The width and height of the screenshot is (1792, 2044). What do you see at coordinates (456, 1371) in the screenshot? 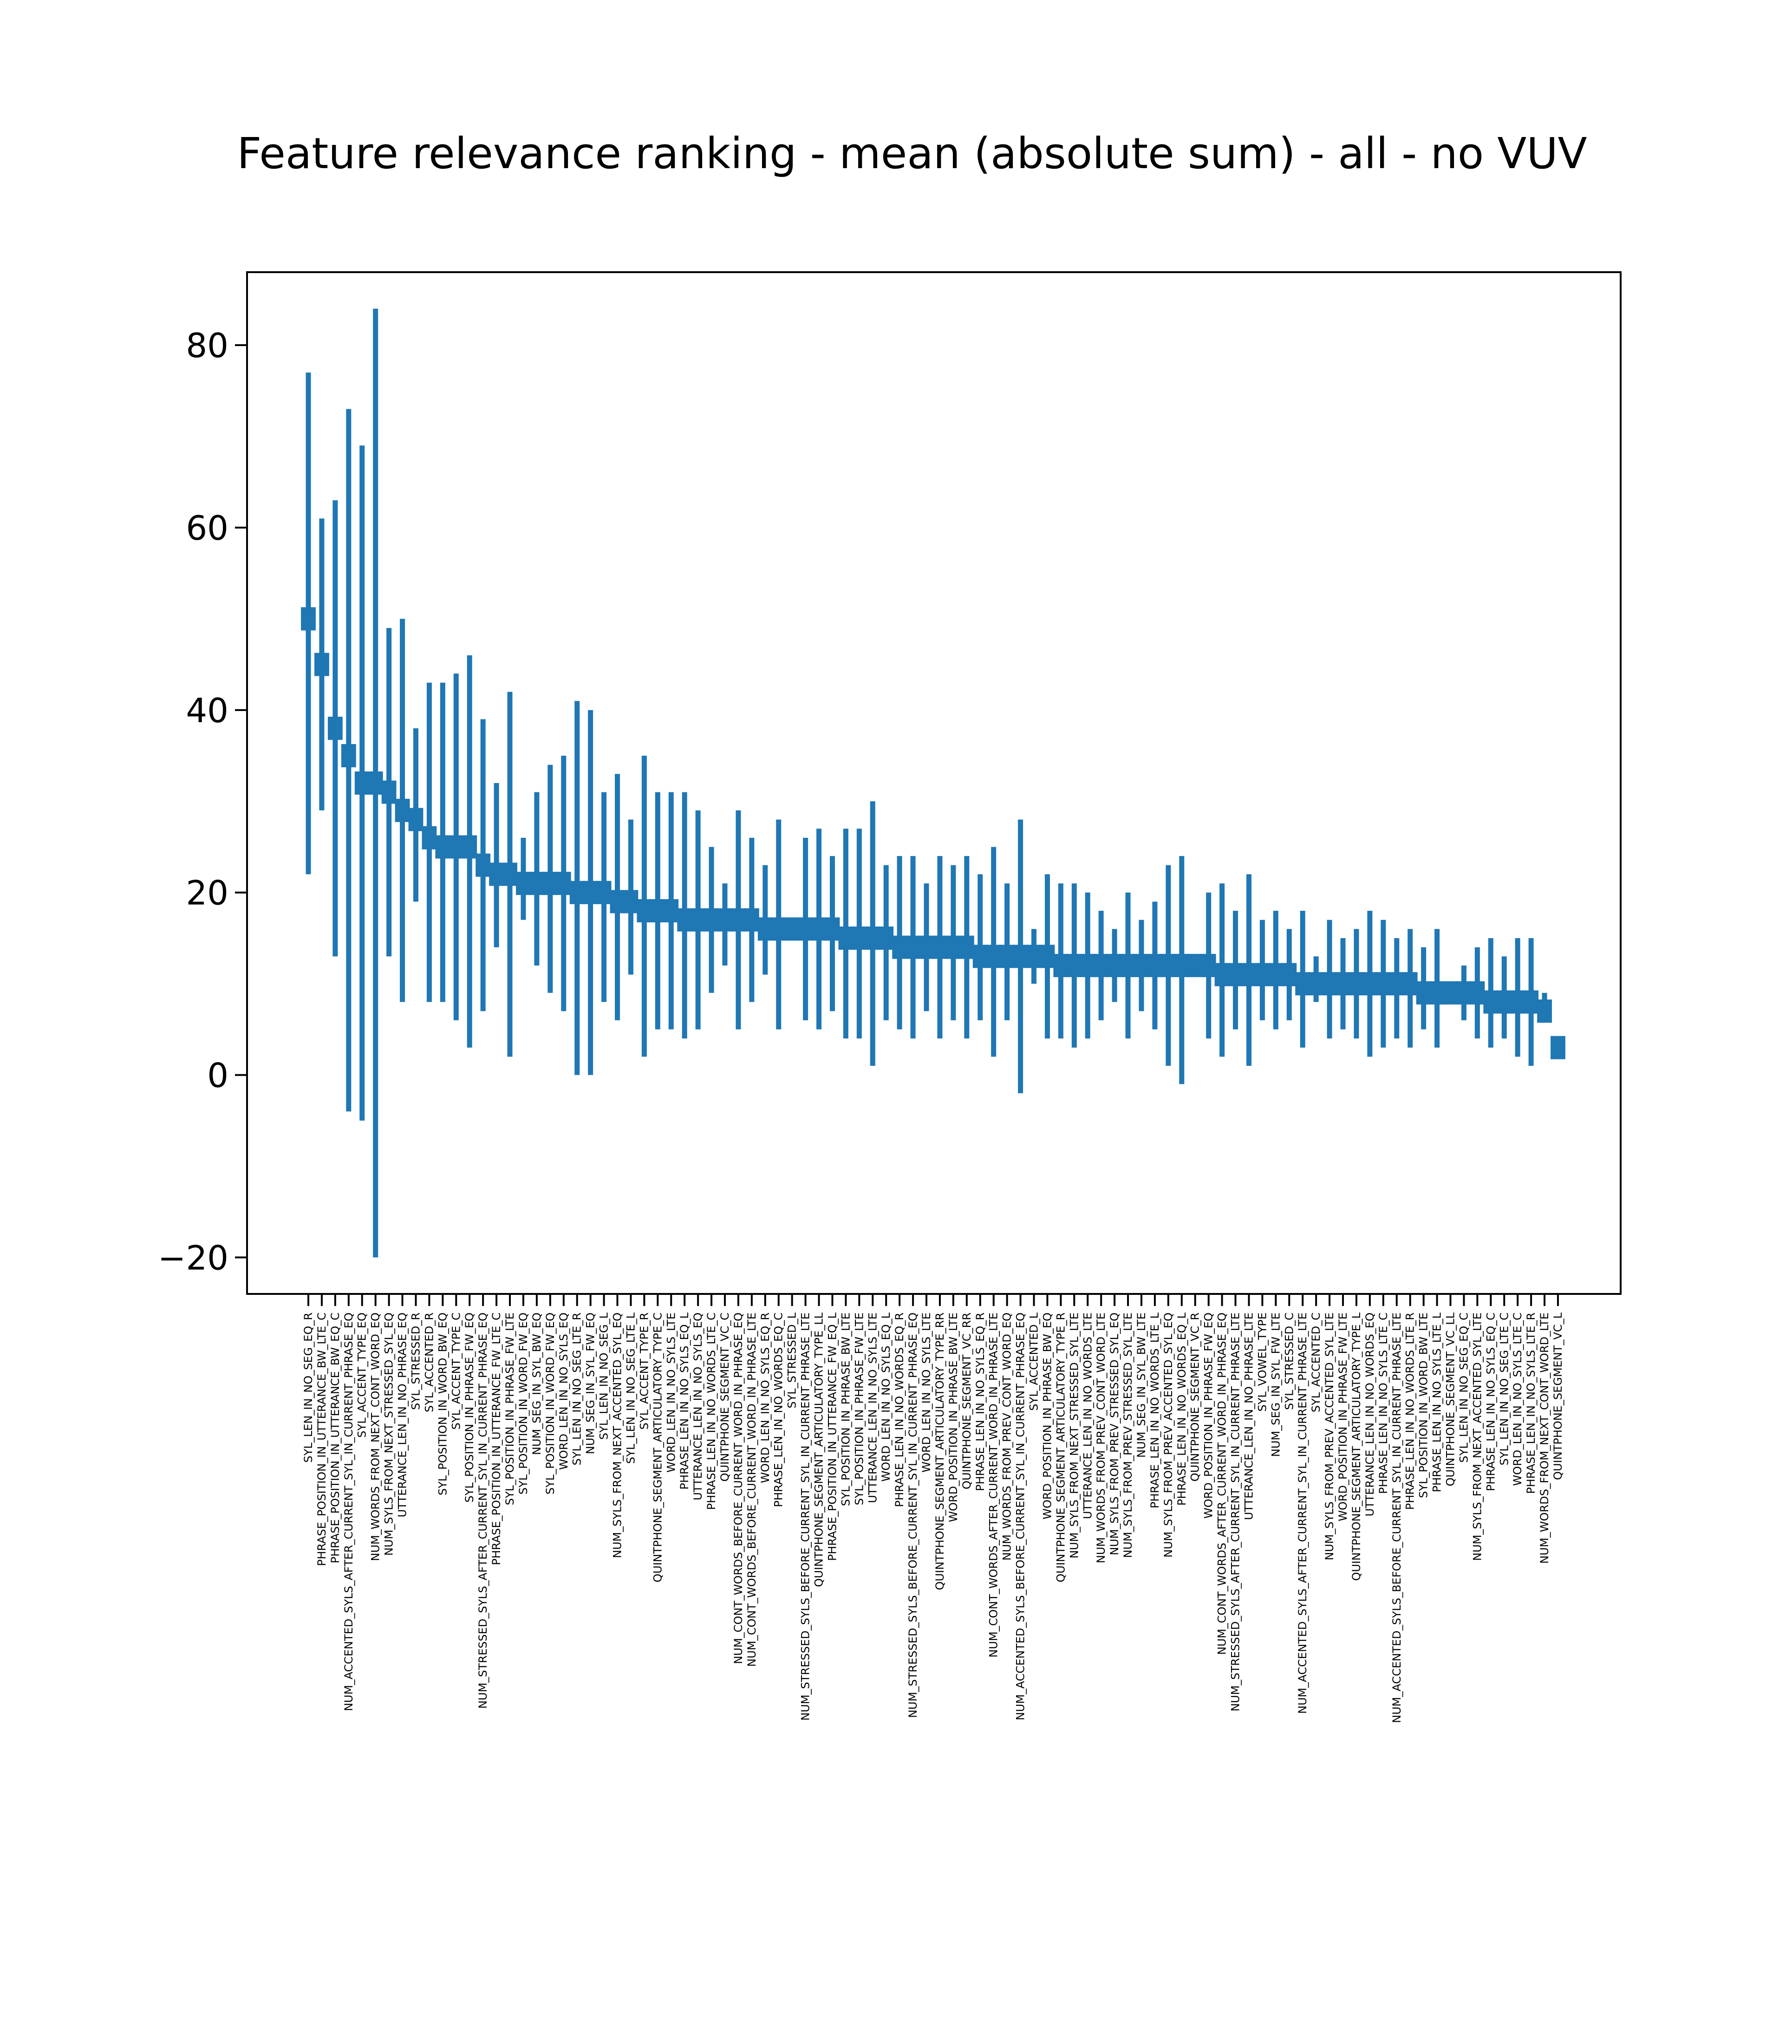
I see `x-tick-label: SYL_ACCENT_TYPE_C` at bounding box center [456, 1371].